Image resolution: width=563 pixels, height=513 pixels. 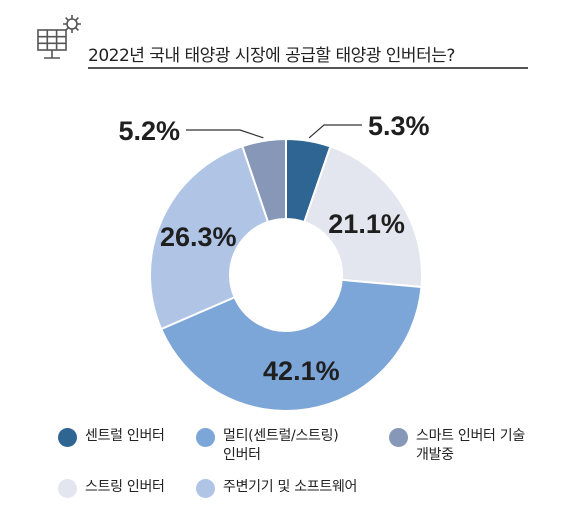 What do you see at coordinates (366, 224) in the screenshot?
I see `data-label: 21.1%` at bounding box center [366, 224].